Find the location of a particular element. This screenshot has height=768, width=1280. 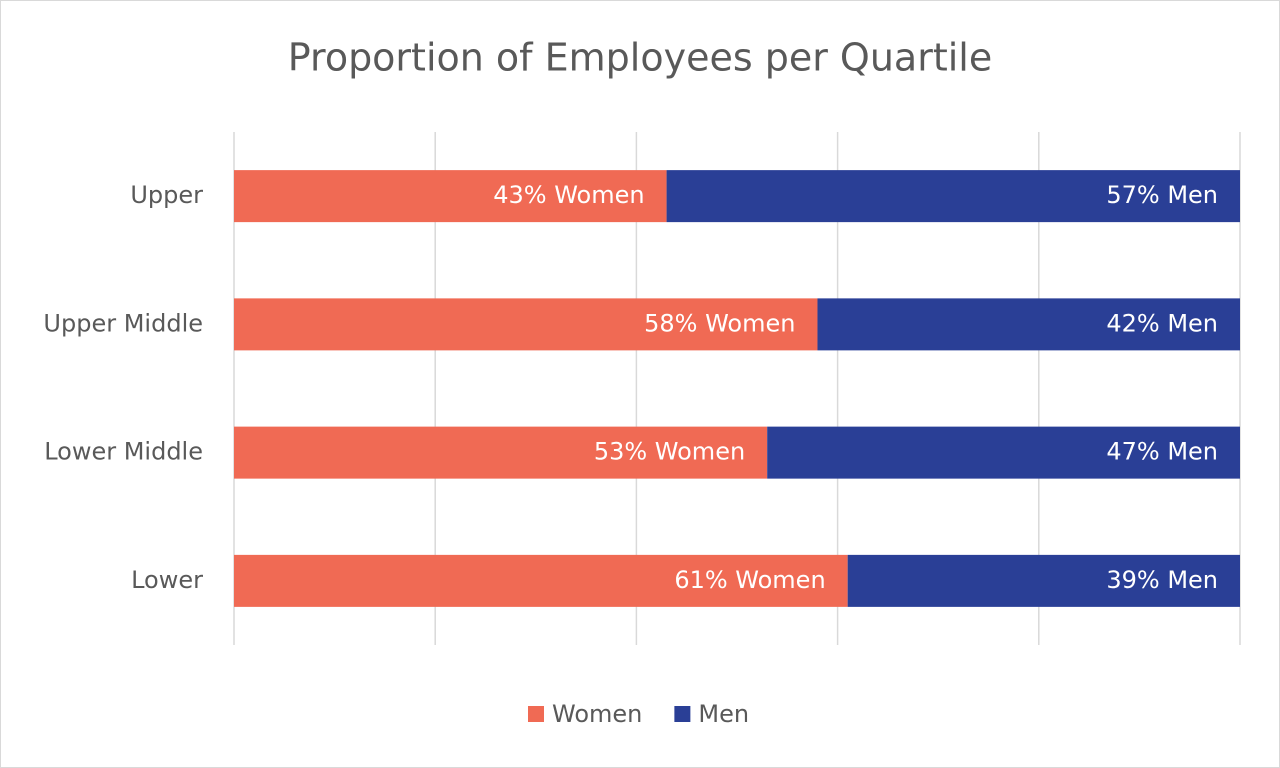

data-label: 42% Men is located at coordinates (1162, 323).